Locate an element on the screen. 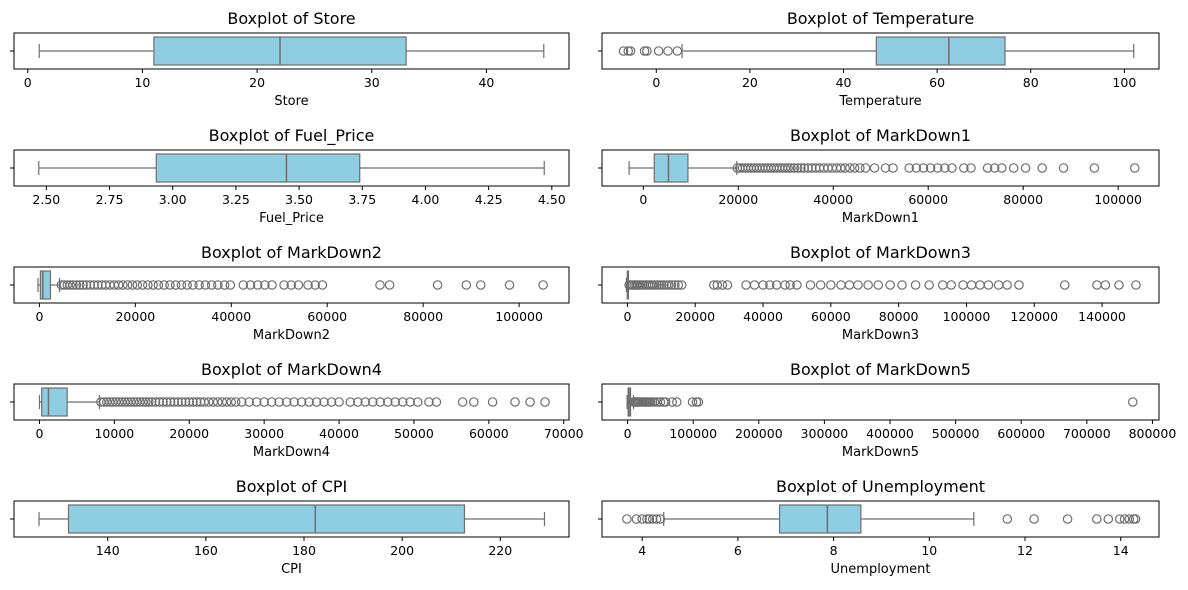  chart-2-x-tick-label: 3.25 is located at coordinates (236, 199).